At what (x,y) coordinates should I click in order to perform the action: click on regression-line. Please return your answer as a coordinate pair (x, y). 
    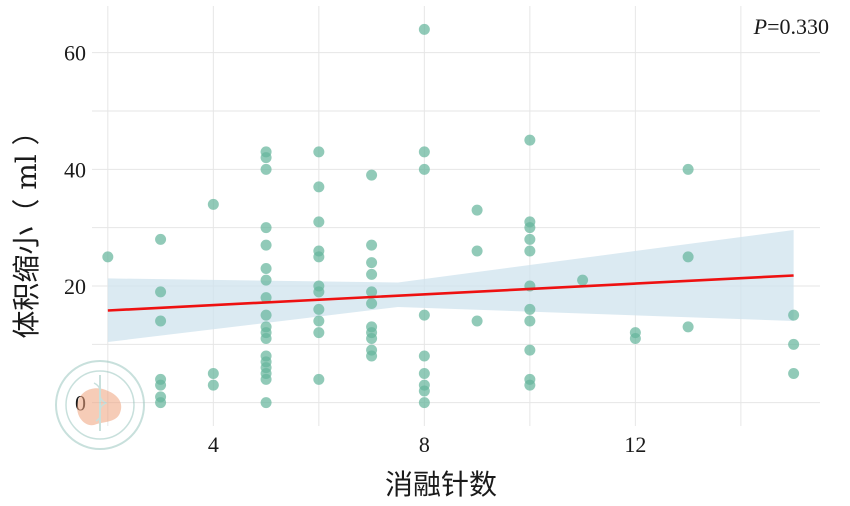
    Looking at the image, I should click on (450, 293).